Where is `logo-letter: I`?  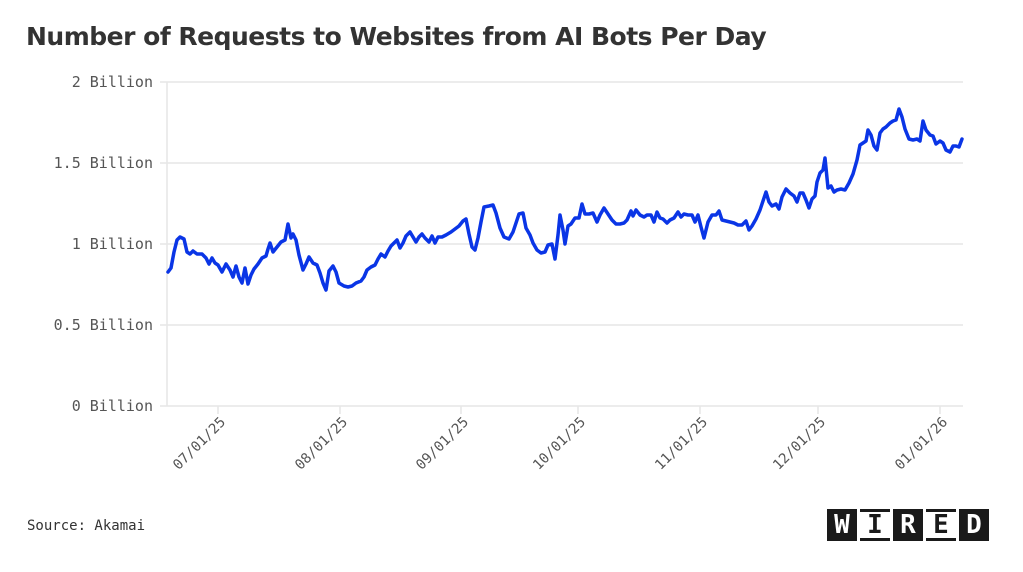
logo-letter: I is located at coordinates (875, 525).